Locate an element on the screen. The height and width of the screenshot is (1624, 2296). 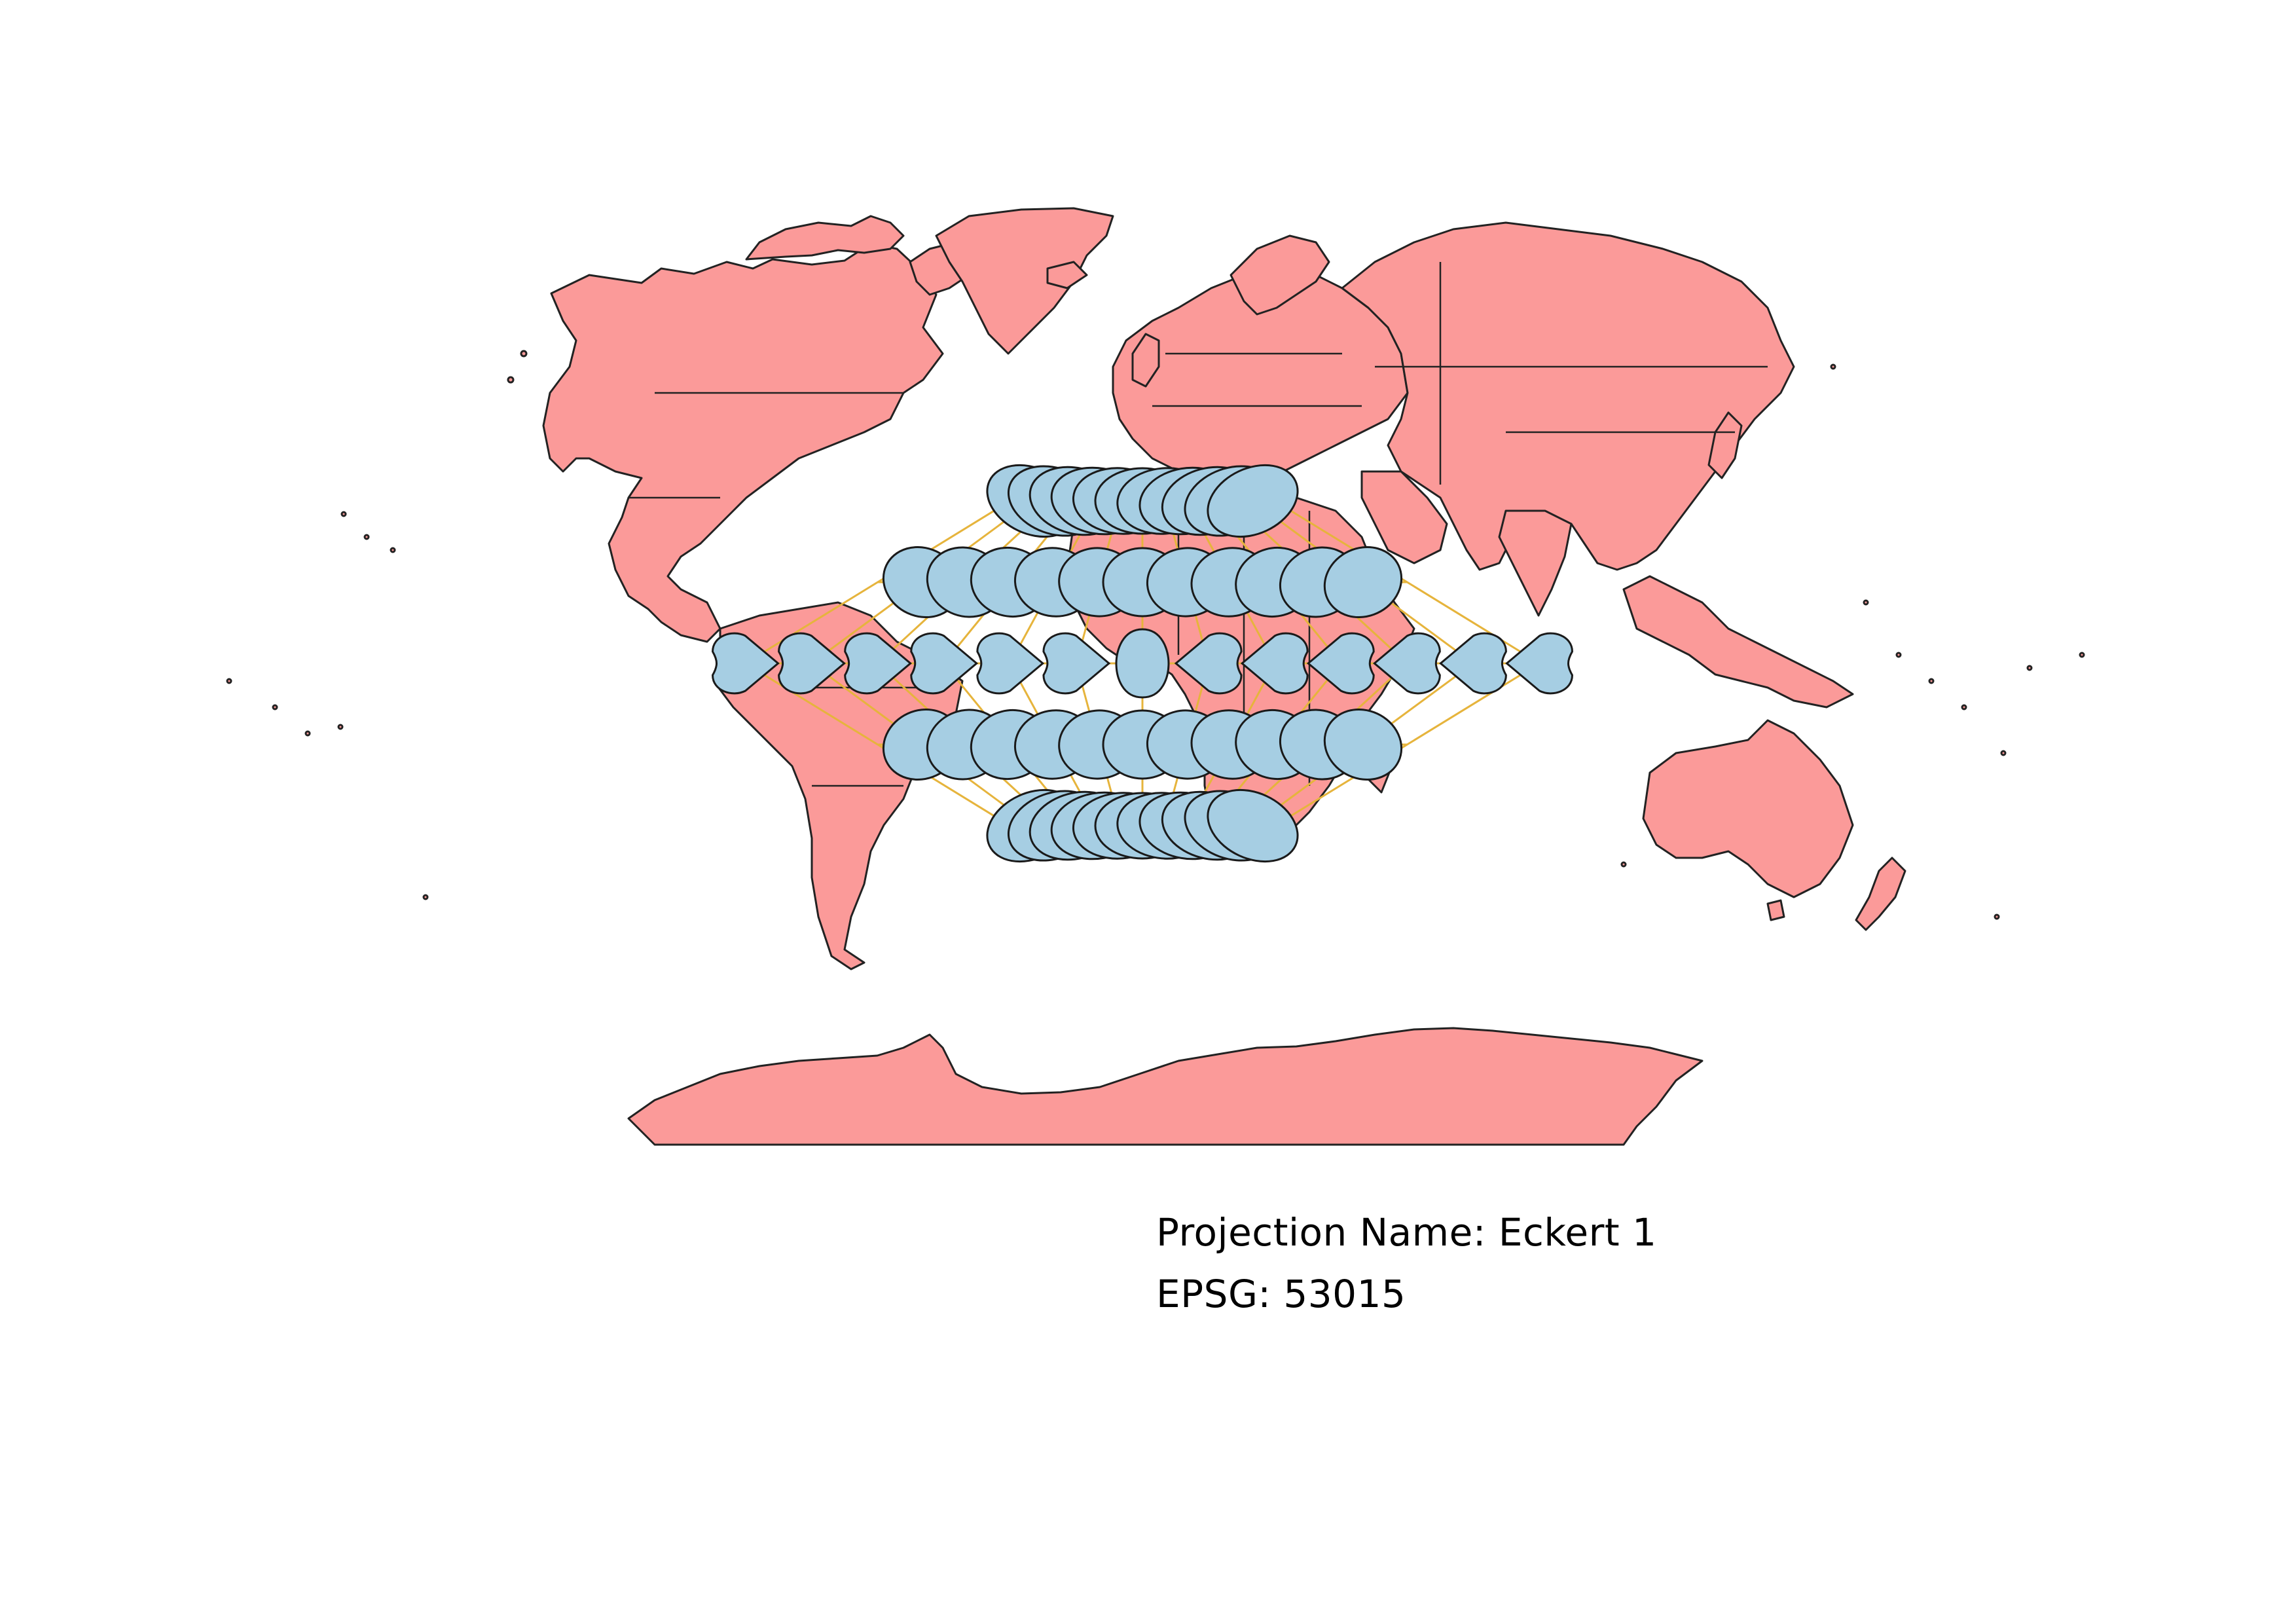
projection-name-caption: Projection Name: Eckert 1 is located at coordinates (1406, 1232).